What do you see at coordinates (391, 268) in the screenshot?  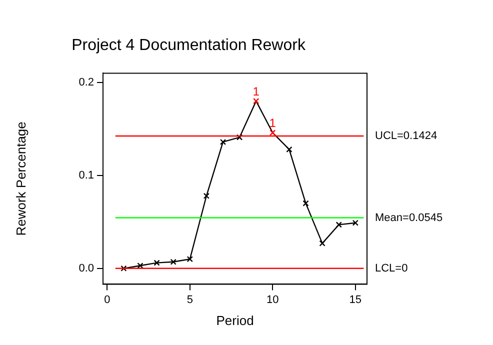 I see `ref-line-label: LCL=0` at bounding box center [391, 268].